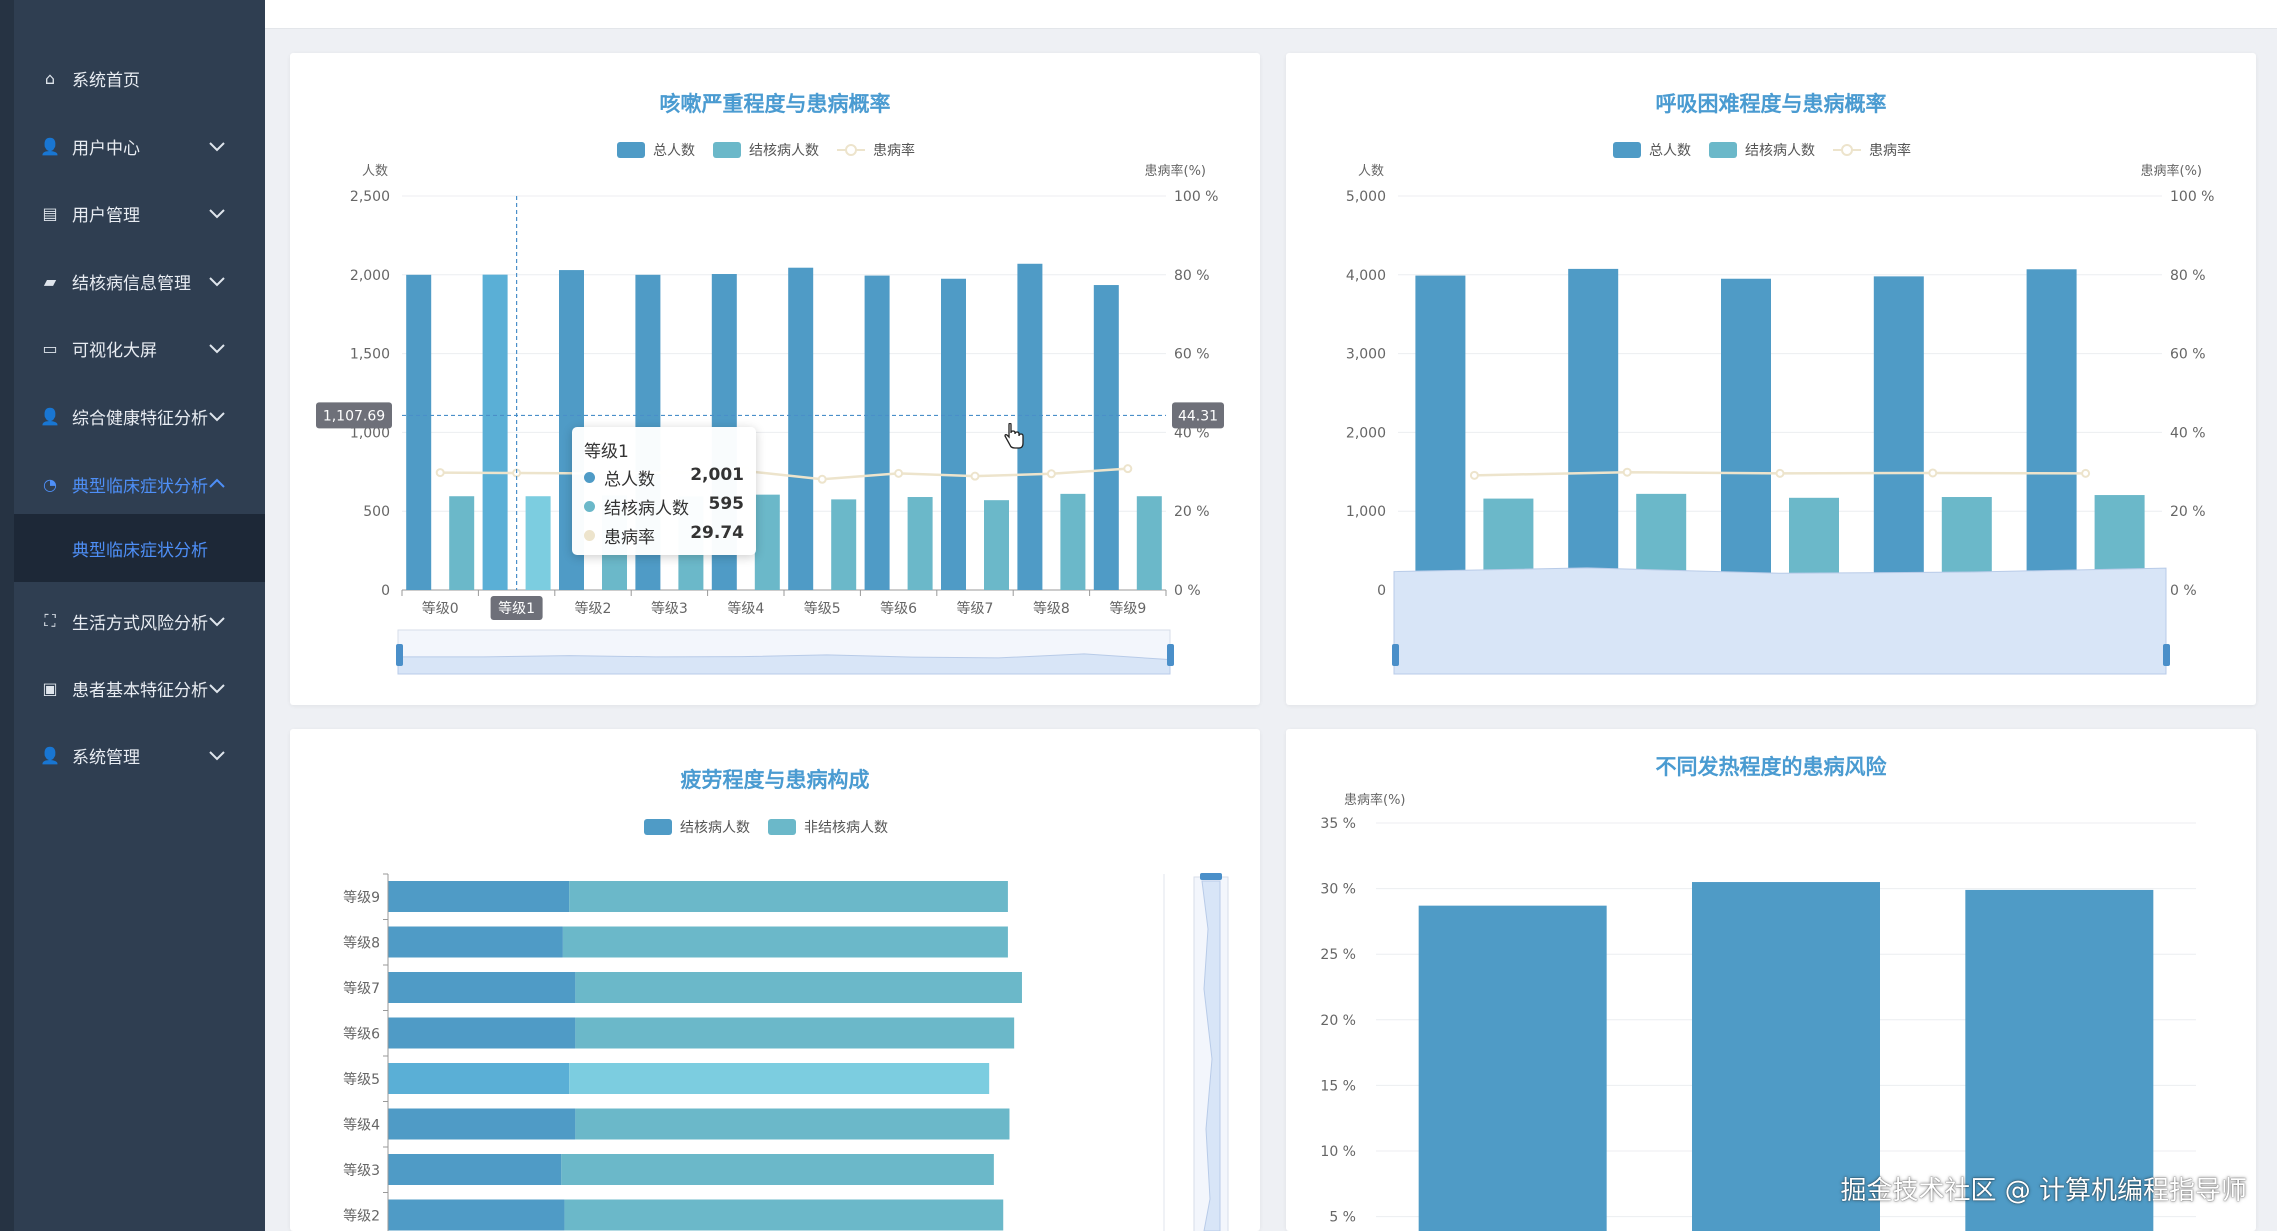  Describe the element at coordinates (1338, 890) in the screenshot. I see `y-tick-label: 30 %` at that location.